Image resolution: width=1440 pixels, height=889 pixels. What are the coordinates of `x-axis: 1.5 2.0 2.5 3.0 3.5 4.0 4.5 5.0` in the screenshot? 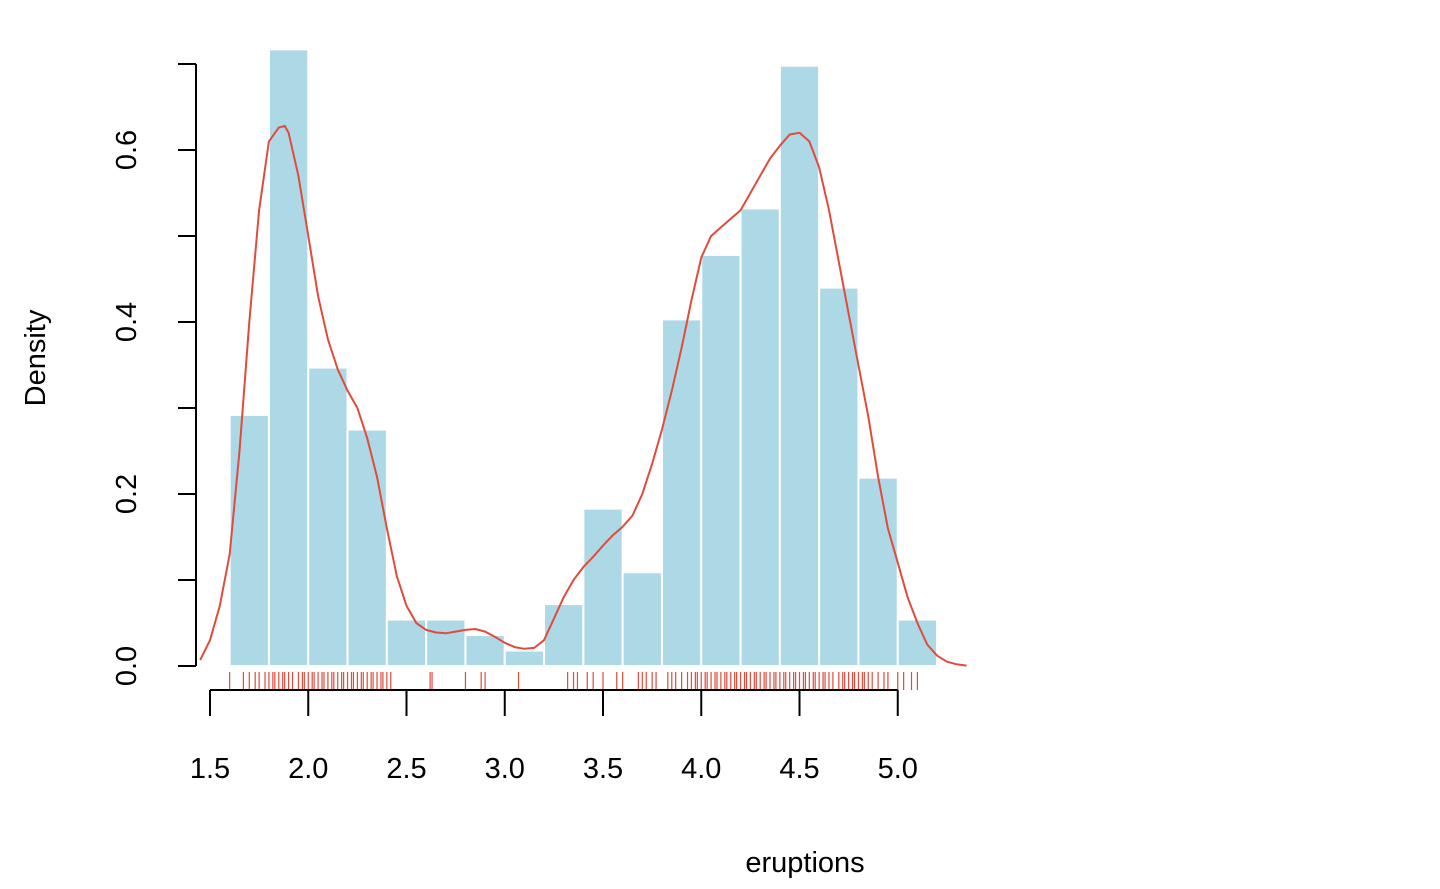 It's located at (554, 737).